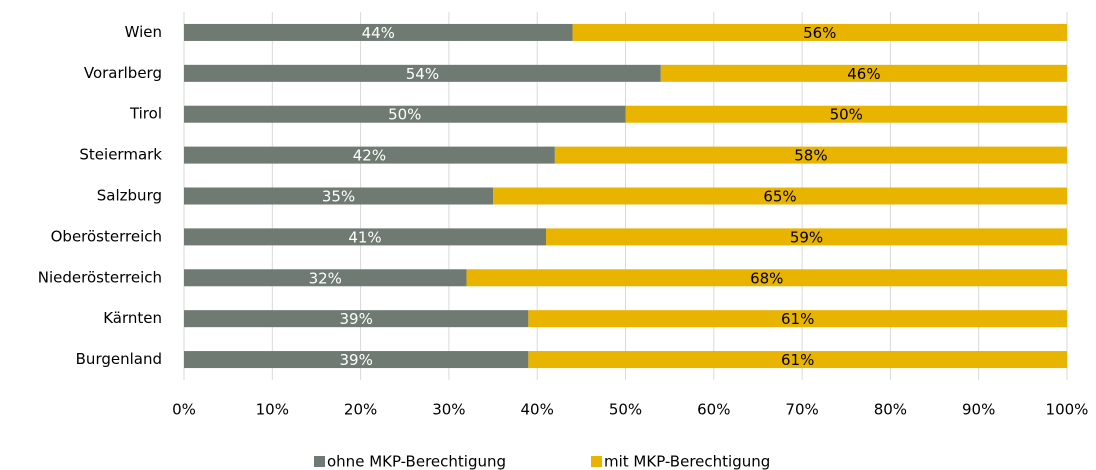  What do you see at coordinates (625, 410) in the screenshot?
I see `x-tick-label: 50%` at bounding box center [625, 410].